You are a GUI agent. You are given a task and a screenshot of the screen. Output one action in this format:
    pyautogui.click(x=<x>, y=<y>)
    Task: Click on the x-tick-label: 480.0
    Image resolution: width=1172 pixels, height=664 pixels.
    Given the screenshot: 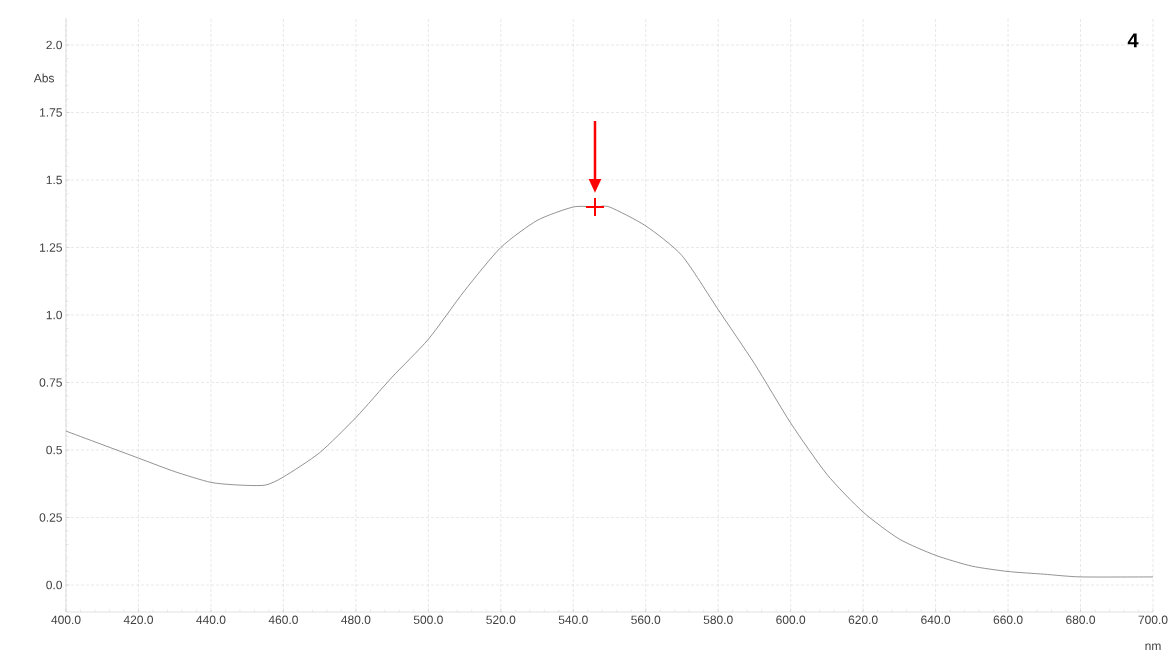 What is the action you would take?
    pyautogui.click(x=356, y=620)
    